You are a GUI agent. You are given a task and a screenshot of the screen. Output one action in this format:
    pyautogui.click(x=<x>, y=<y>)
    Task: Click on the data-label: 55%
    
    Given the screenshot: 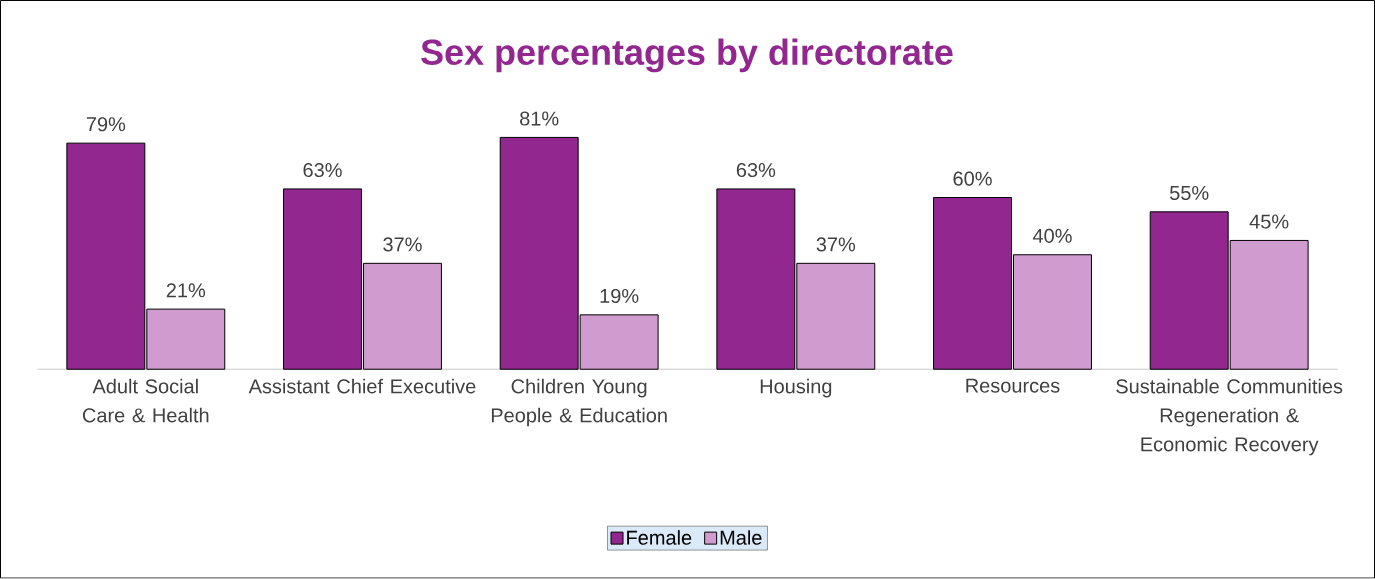 What is the action you would take?
    pyautogui.click(x=1189, y=193)
    